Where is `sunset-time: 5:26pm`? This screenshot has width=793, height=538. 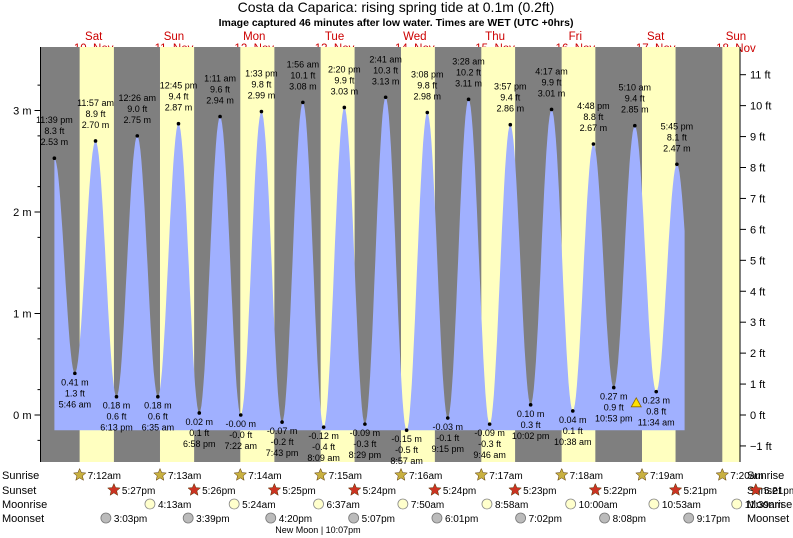 sunset-time: 5:26pm is located at coordinates (218, 491).